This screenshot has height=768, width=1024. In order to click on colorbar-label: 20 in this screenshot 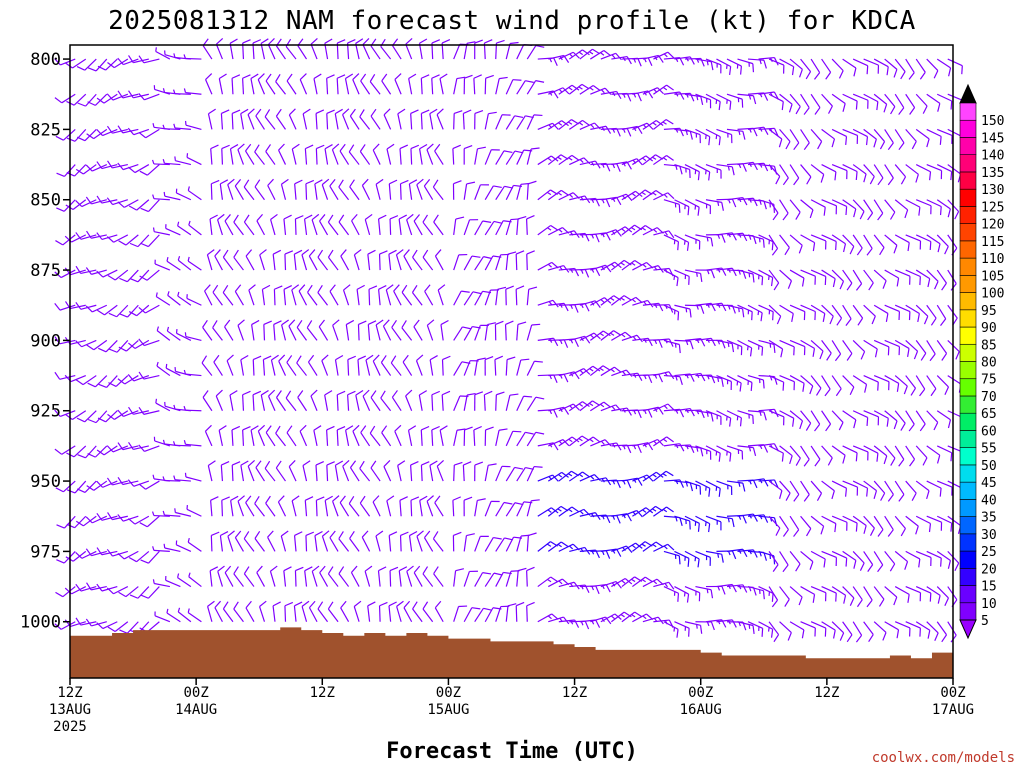, I will do `click(989, 569)`.